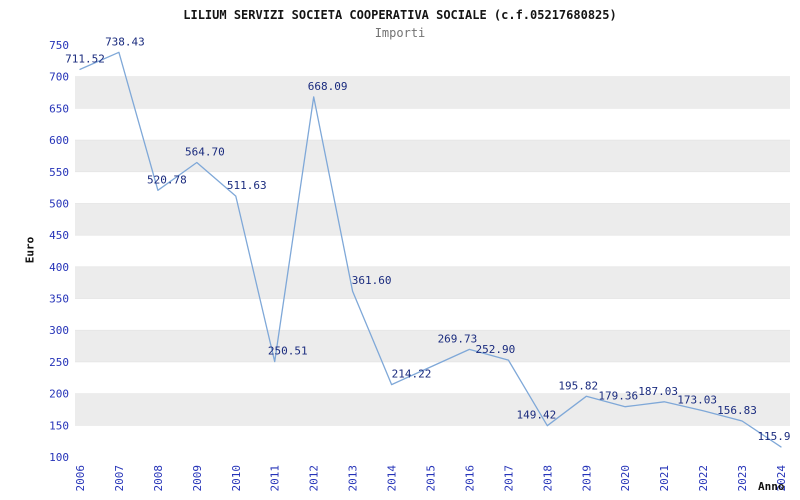 Image resolution: width=800 pixels, height=500 pixels. What do you see at coordinates (664, 478) in the screenshot?
I see `x-tick-label: 2021` at bounding box center [664, 478].